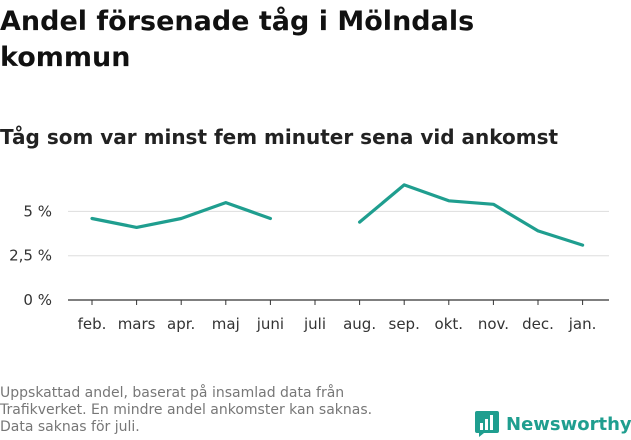 The image size is (631, 440). Describe the element at coordinates (404, 324) in the screenshot. I see `x-tick-label: sep.` at that location.